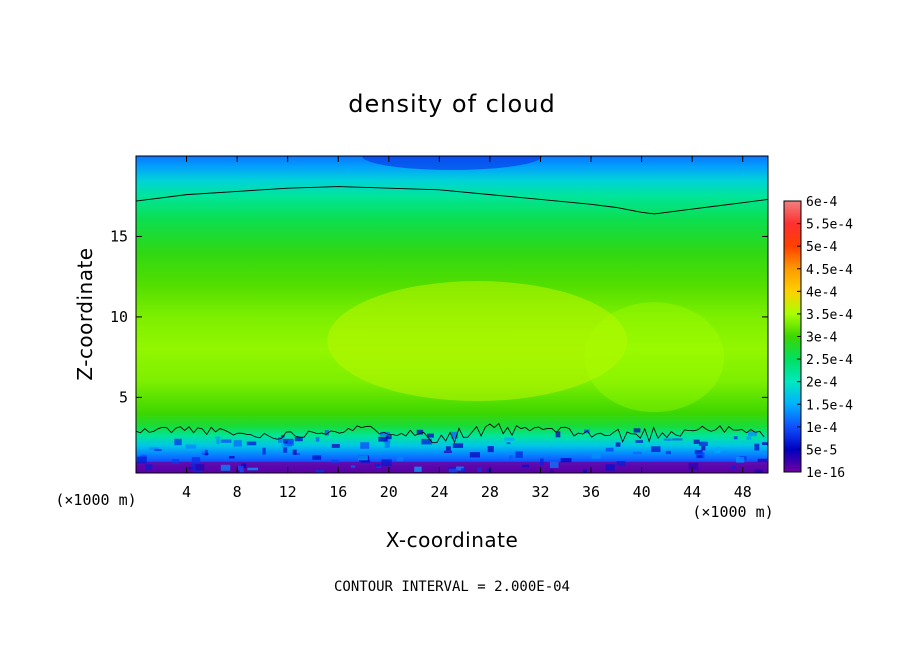 Image resolution: width=904 pixels, height=654 pixels. I want to click on colorbar-label: 5e-5, so click(821, 450).